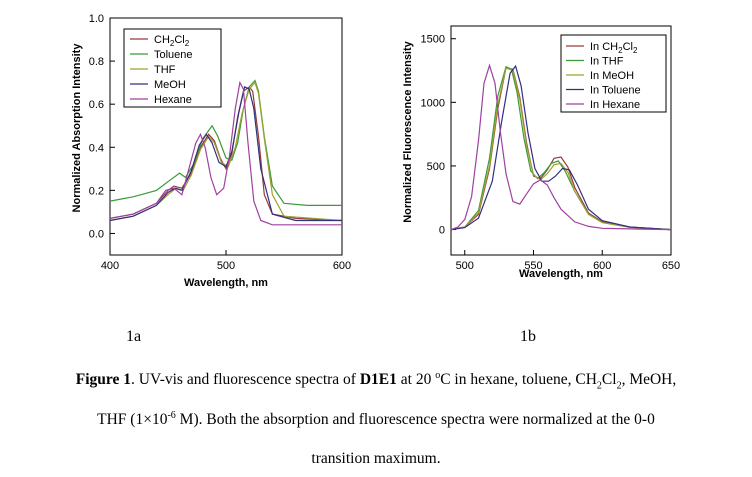  Describe the element at coordinates (171, 415) in the screenshot. I see `concentration-exponent: -6` at that location.